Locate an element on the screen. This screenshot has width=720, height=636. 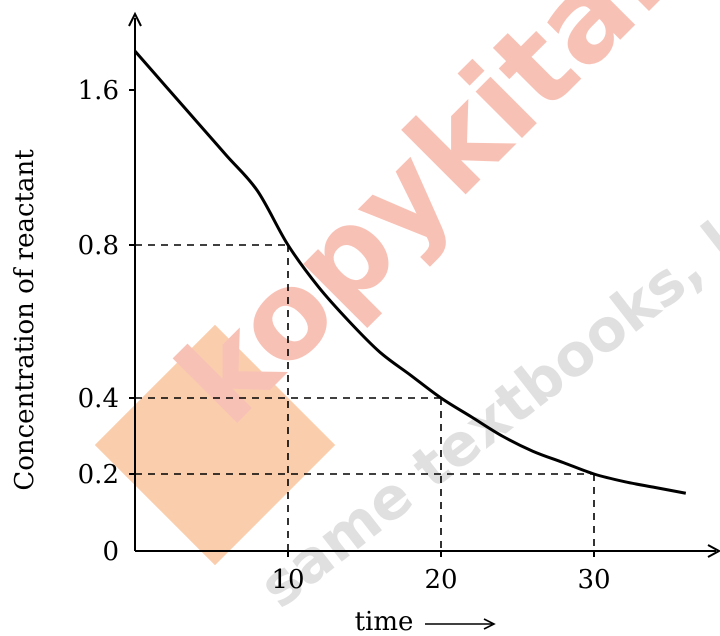
y-tick-label: 0.8 is located at coordinates (98, 246).